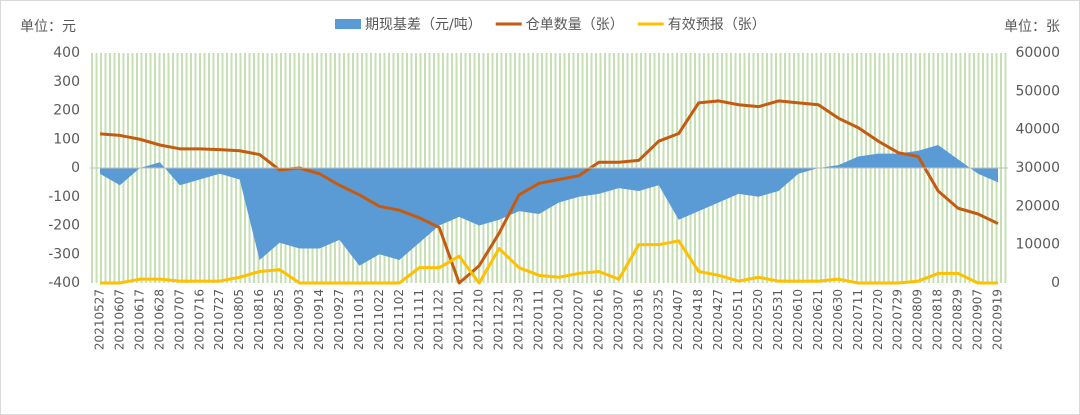 The width and height of the screenshot is (1080, 415). Describe the element at coordinates (219, 319) in the screenshot. I see `x-tick-label: 20210727` at that location.